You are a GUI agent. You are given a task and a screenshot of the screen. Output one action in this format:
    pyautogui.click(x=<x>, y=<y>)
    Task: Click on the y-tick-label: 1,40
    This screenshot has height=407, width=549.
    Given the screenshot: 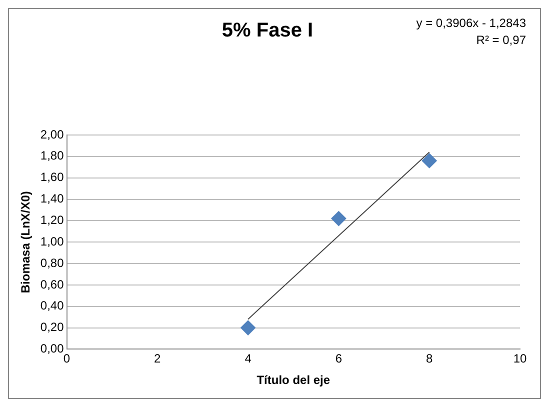 What is the action you would take?
    pyautogui.click(x=52, y=199)
    